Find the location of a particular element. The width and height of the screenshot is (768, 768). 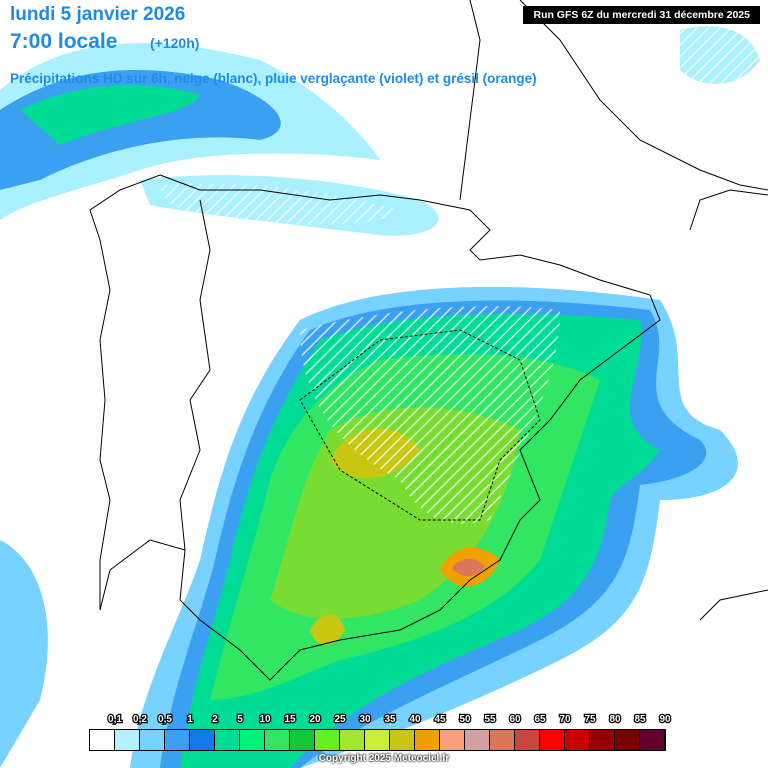

copyright: Copyright 2025 Meteociel.fr is located at coordinates (384, 758).